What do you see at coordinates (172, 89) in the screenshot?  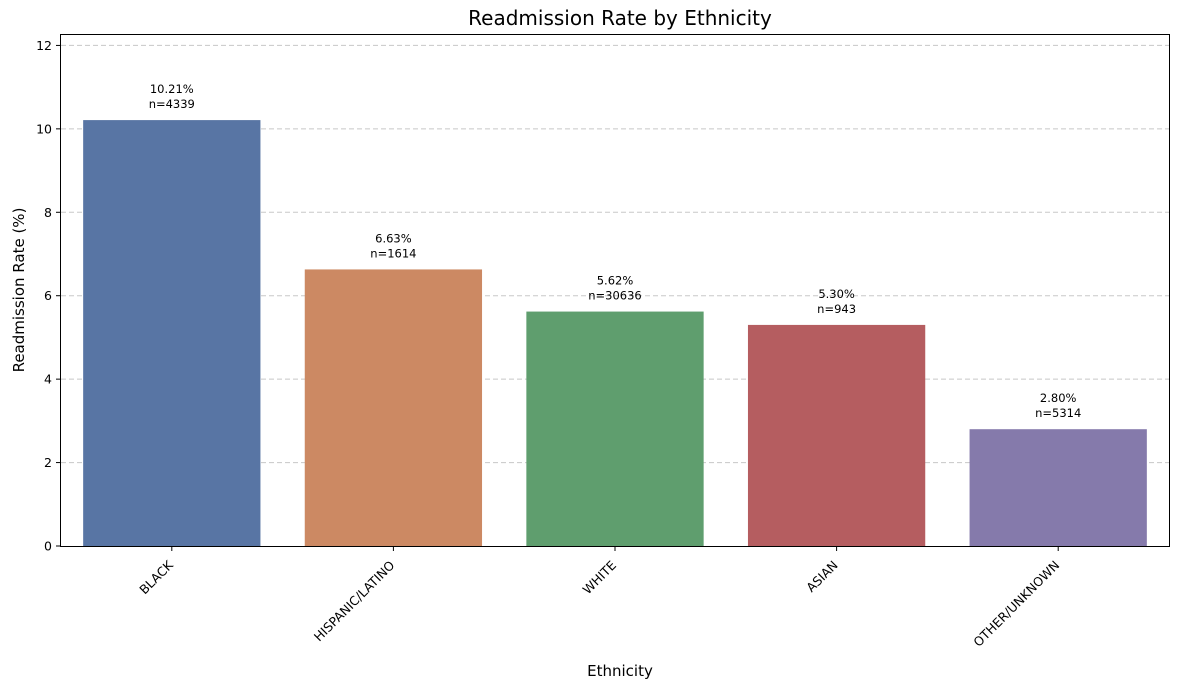 I see `bar-value-label: 10.21%` at bounding box center [172, 89].